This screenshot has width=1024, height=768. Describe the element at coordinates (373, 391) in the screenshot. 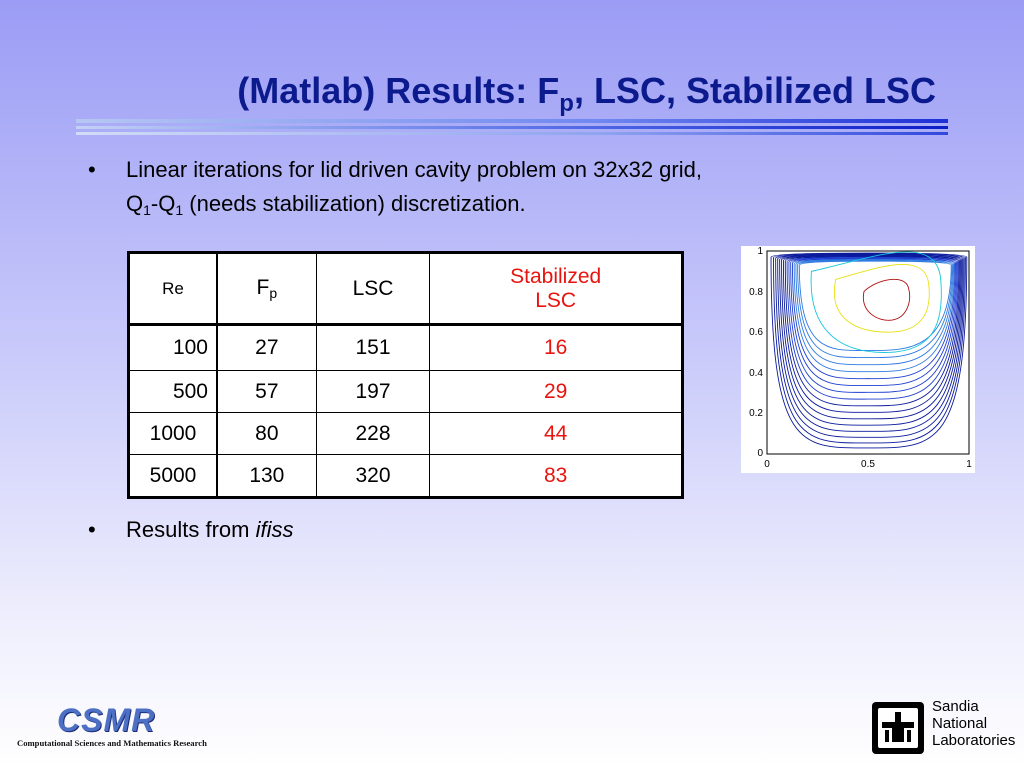

I see `cell-lsc: 197` at that location.